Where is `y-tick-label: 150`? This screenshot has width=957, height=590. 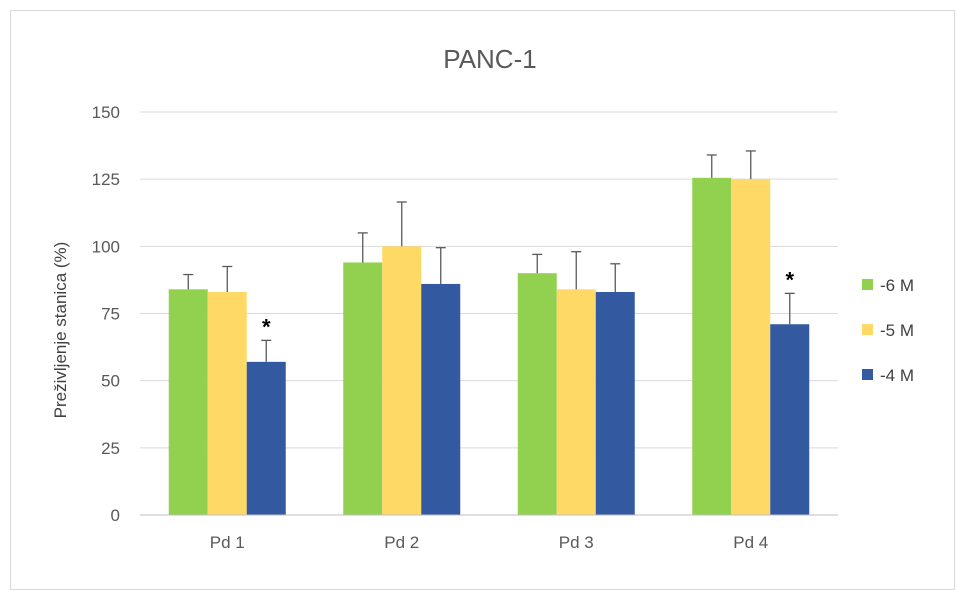
y-tick-label: 150 is located at coordinates (106, 112).